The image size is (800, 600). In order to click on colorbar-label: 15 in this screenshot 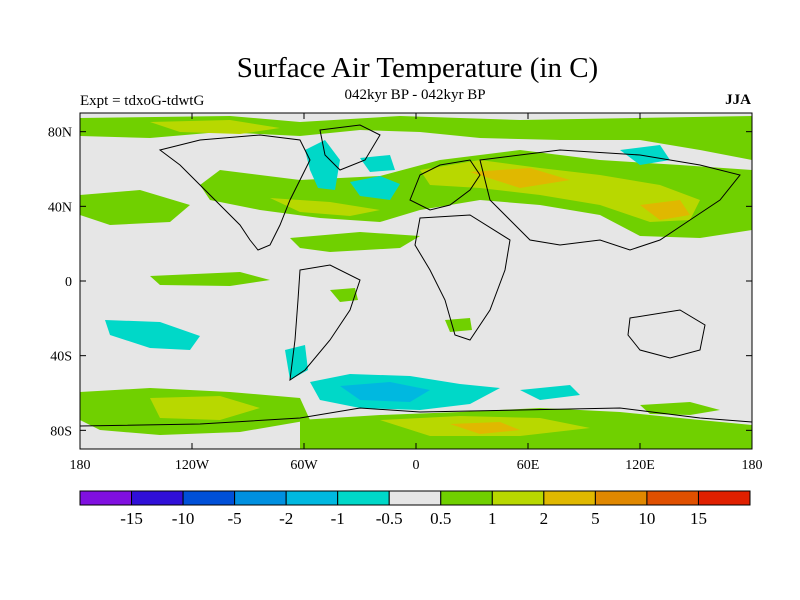, I will do `click(698, 518)`.